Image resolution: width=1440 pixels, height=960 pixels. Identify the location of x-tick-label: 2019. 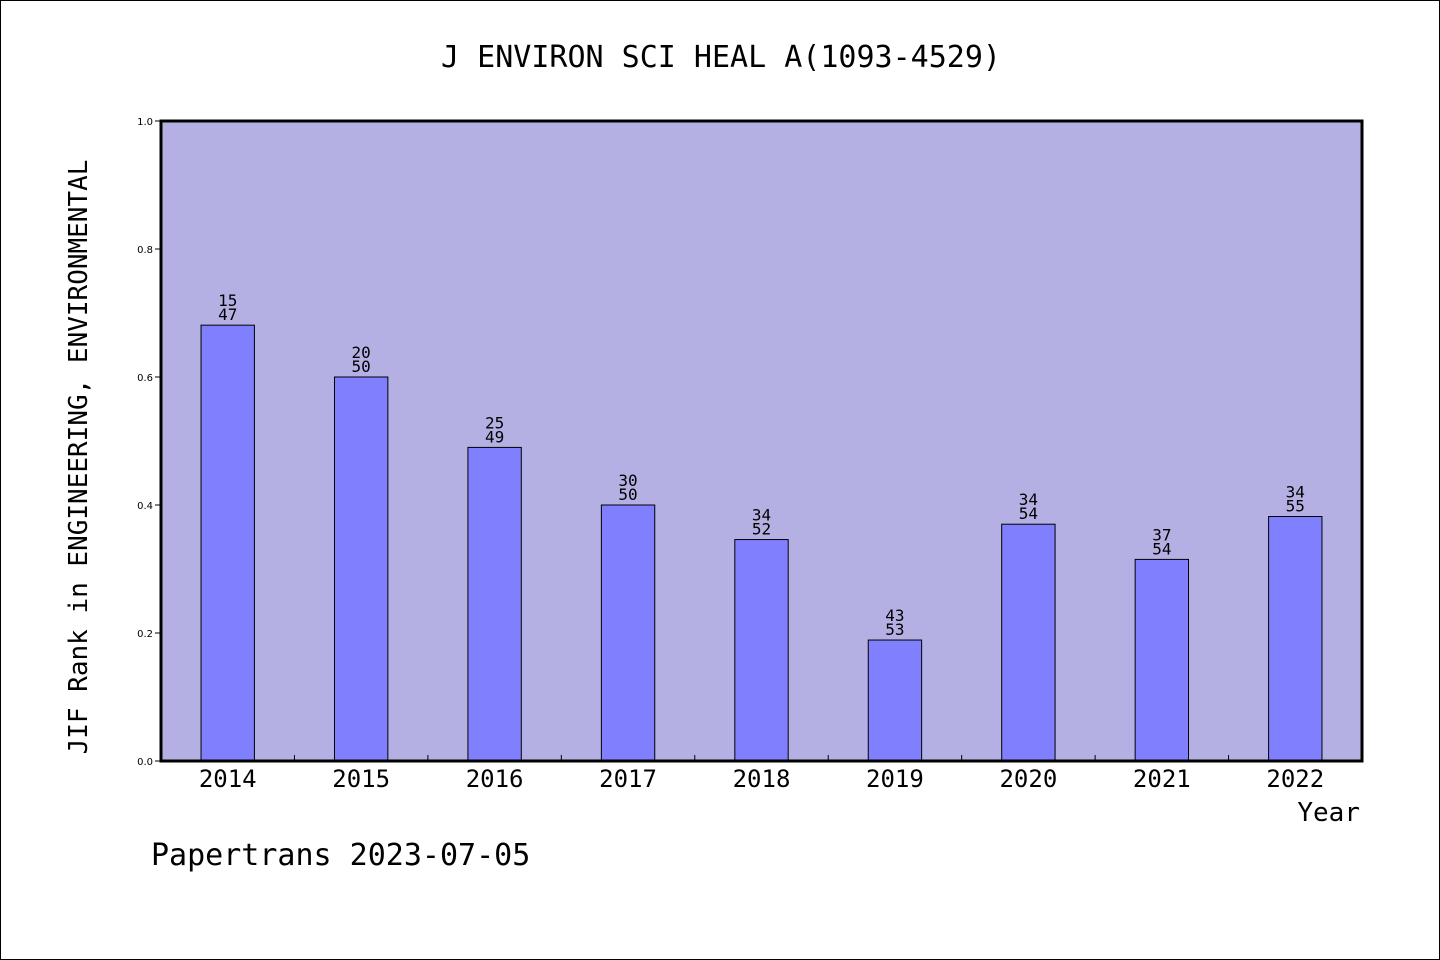
(895, 779).